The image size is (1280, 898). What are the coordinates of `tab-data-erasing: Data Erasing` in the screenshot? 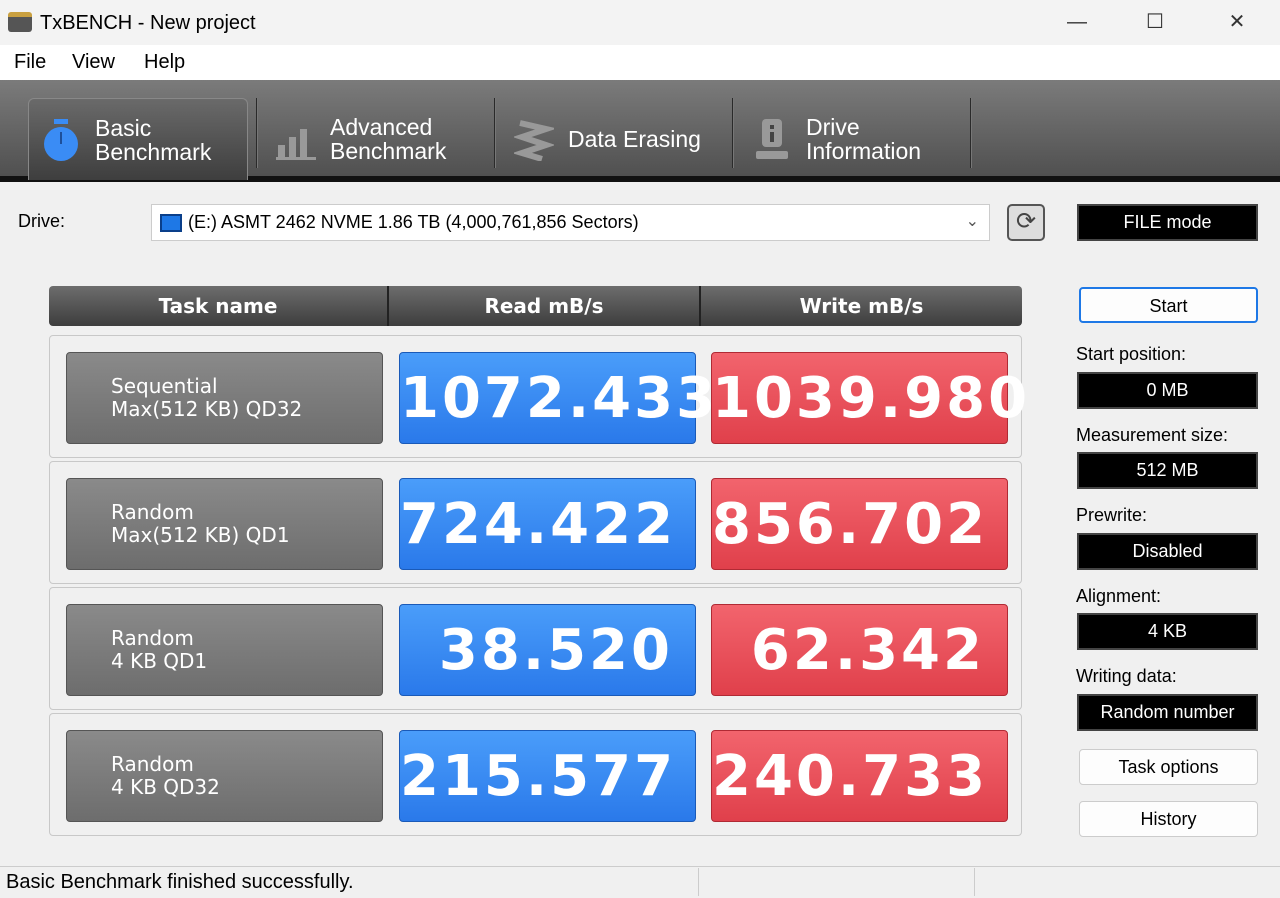 It's located at (617, 139).